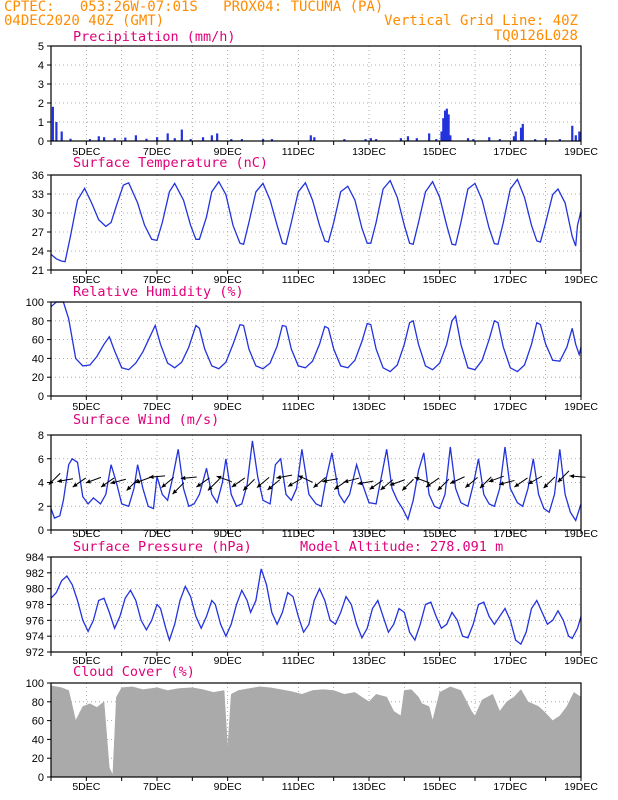 The image size is (618, 800). Describe the element at coordinates (157, 152) in the screenshot. I see `precipitation-xtick-label: 7DEC` at that location.